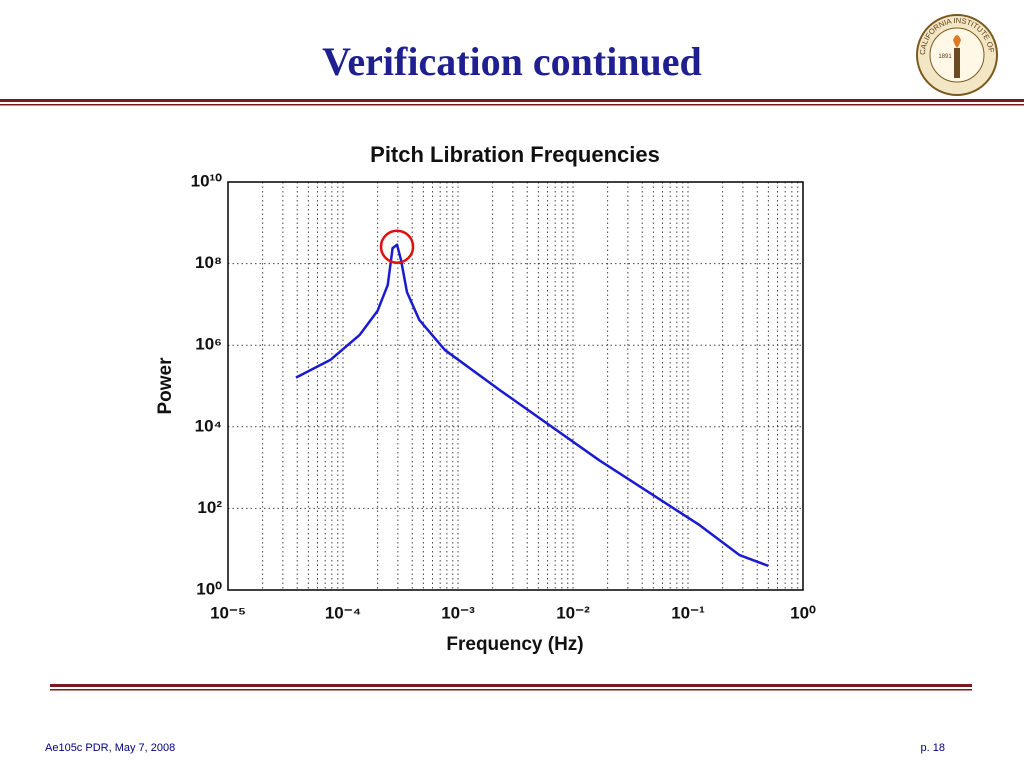 This screenshot has height=768, width=1024. I want to click on x-tick-label: 10⁰, so click(803, 612).